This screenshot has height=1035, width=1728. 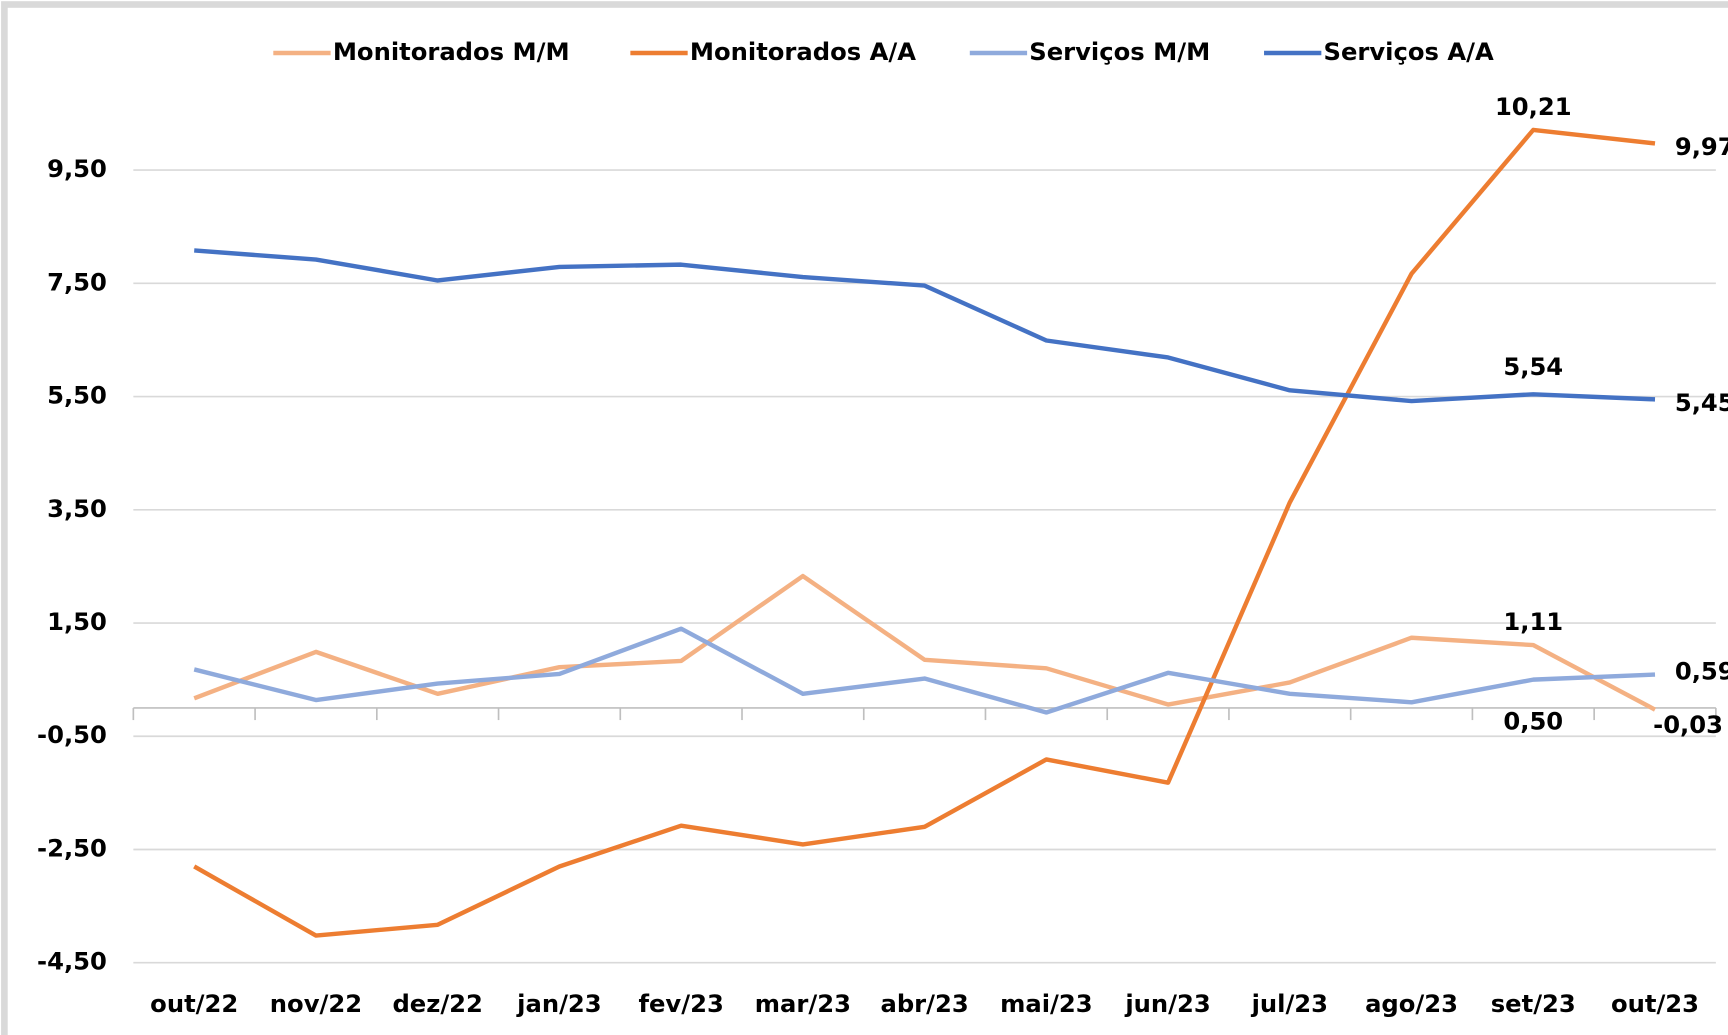 I want to click on data-label: 10,21, so click(x=1533, y=106).